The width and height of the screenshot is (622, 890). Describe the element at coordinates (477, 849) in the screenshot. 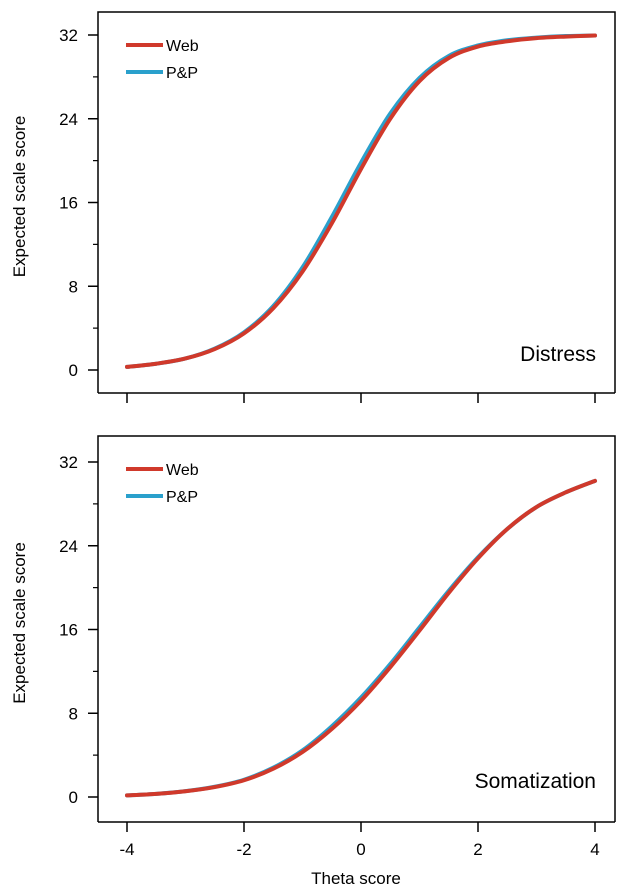

I see `x-tick-label: 2` at that location.